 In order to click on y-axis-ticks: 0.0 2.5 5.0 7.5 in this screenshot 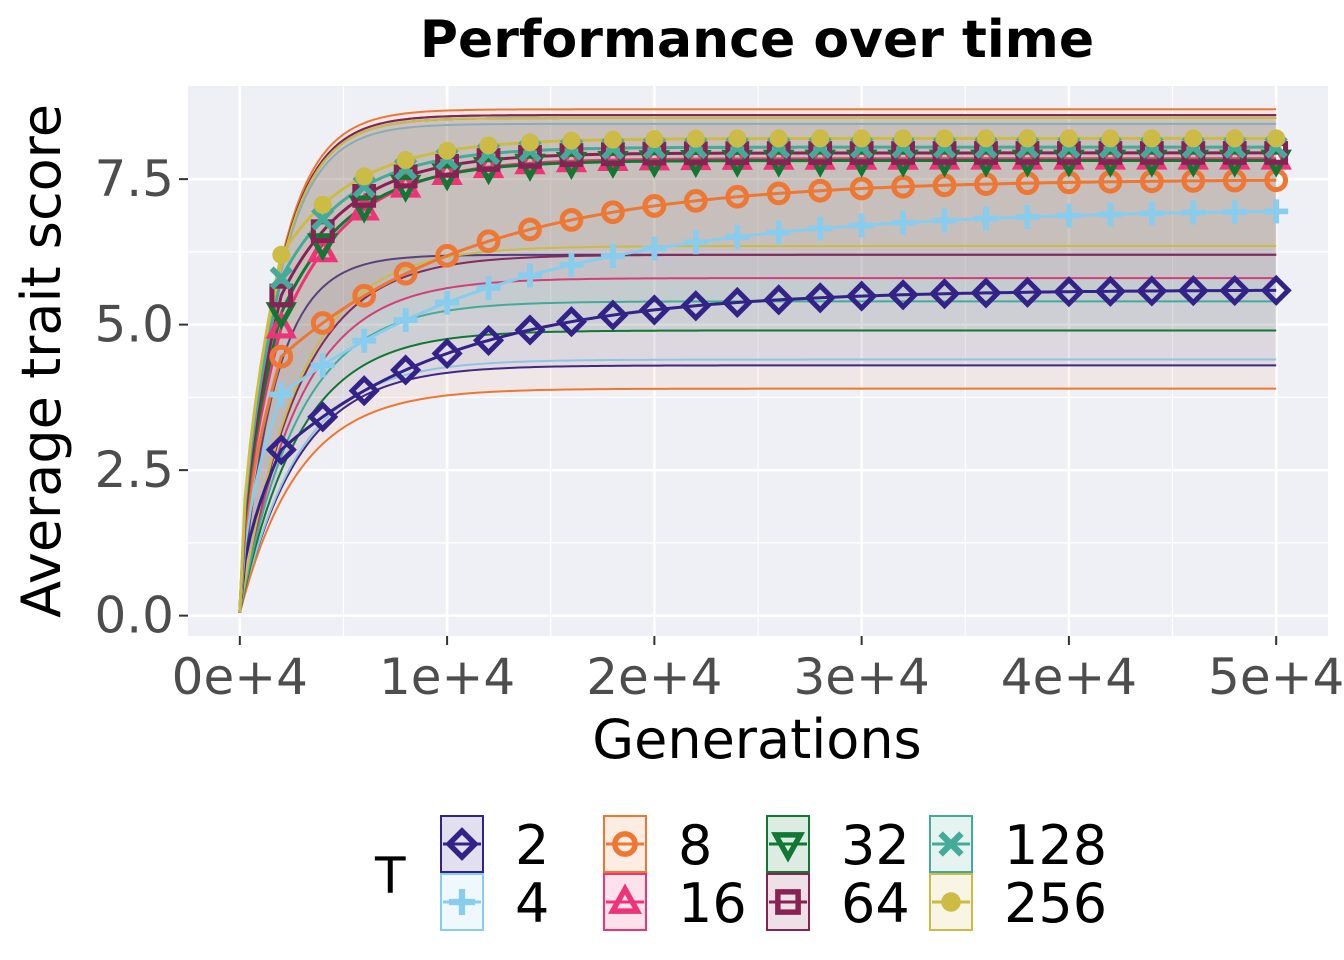, I will do `click(141, 397)`.